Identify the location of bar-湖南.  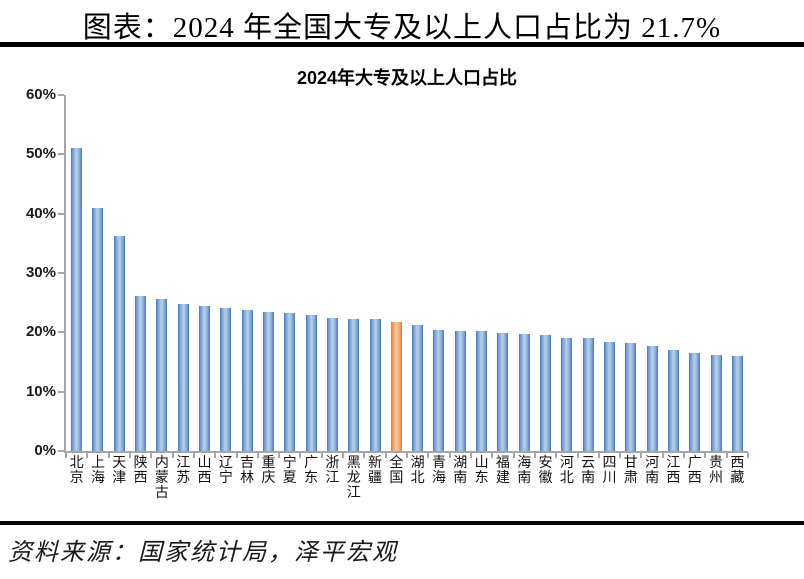
(460, 390).